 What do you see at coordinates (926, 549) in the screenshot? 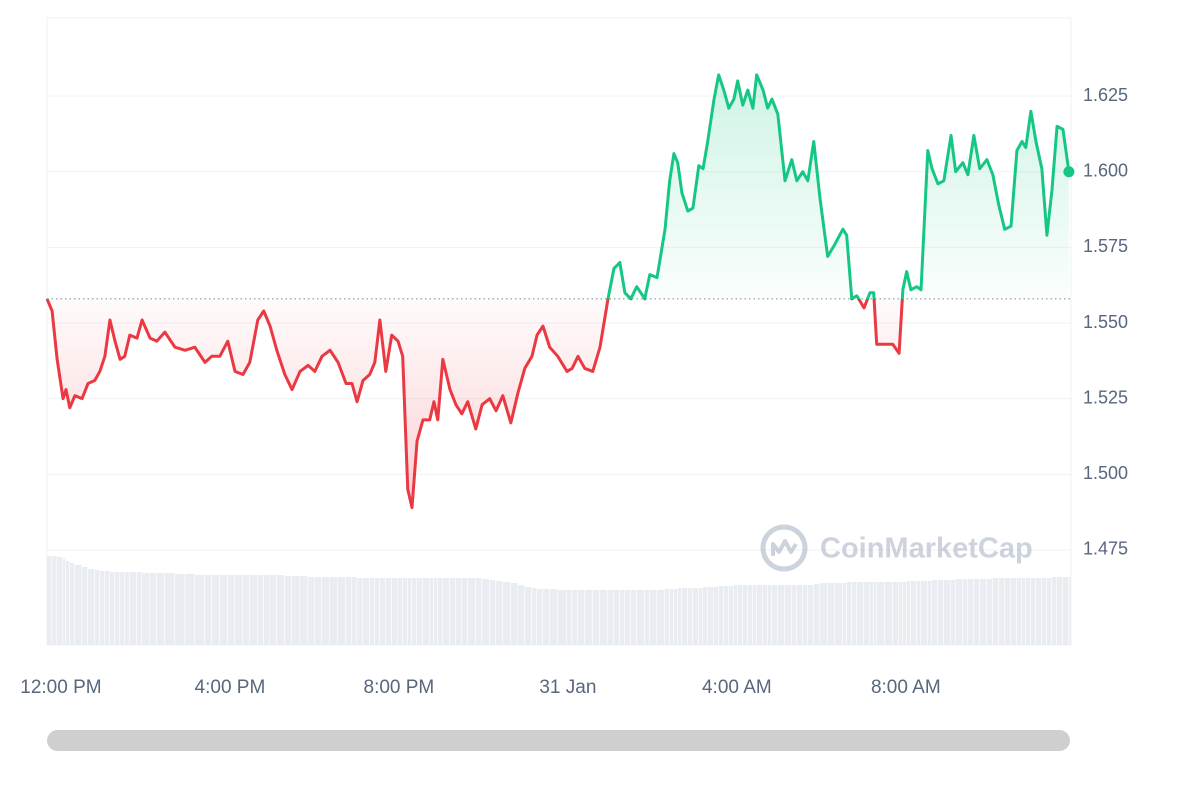
I see `watermark-text: CoinMarketCap` at bounding box center [926, 549].